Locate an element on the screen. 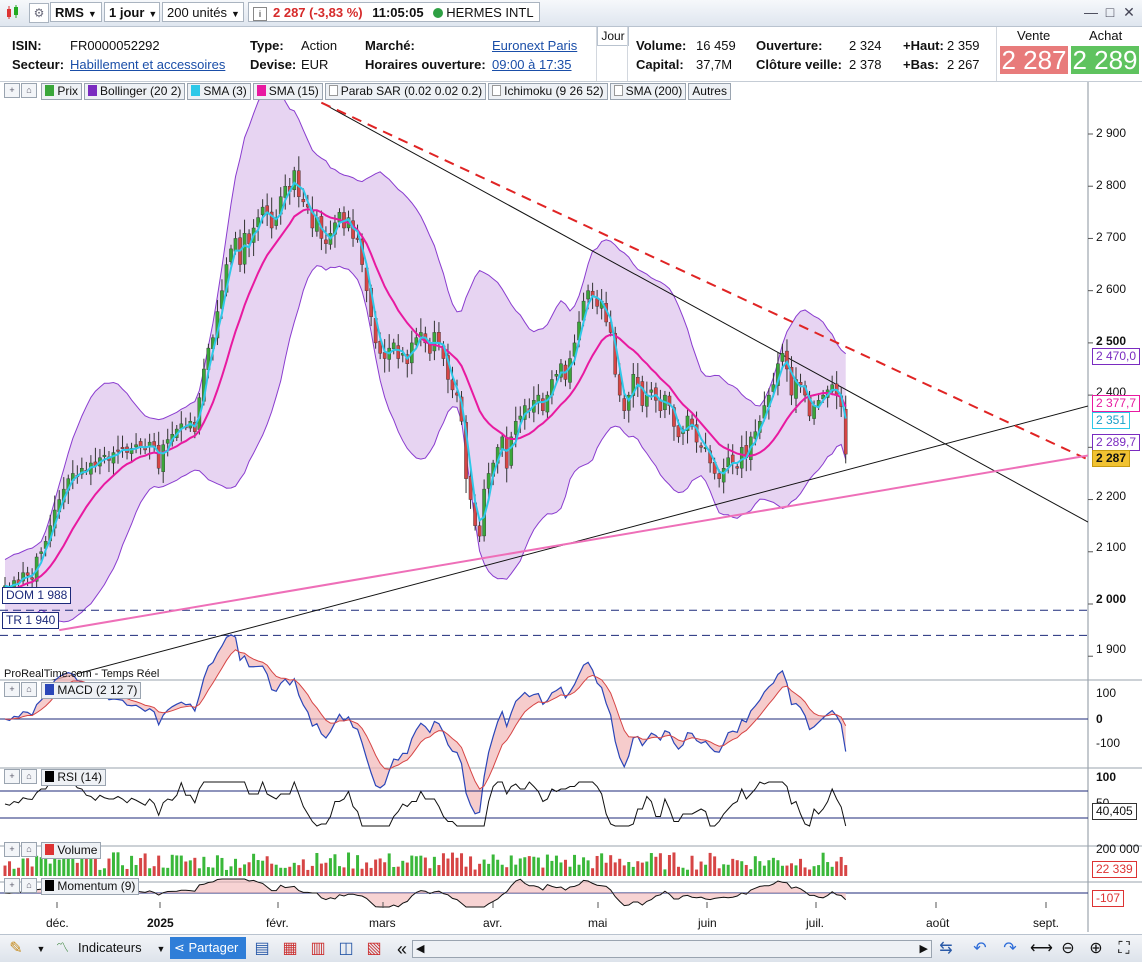 The height and width of the screenshot is (962, 1142). sma3-swatch is located at coordinates (196, 90).